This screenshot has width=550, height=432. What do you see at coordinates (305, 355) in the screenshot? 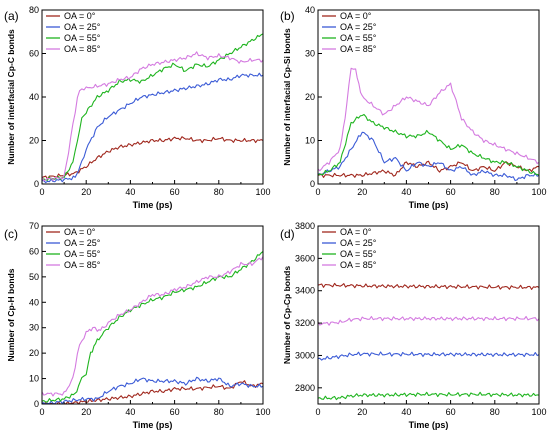
I see `y-tick-label: 3000` at bounding box center [305, 355].